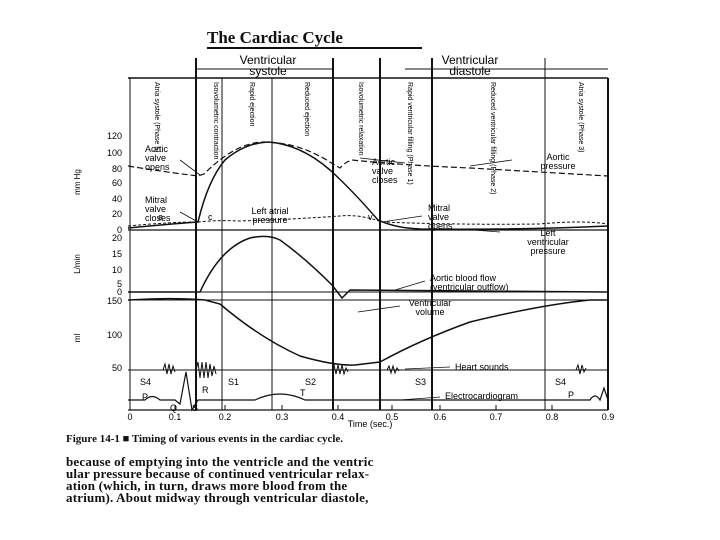 This screenshot has height=540, width=720. I want to click on electrocardiogram-label: Electrocardiogram, so click(481, 396).